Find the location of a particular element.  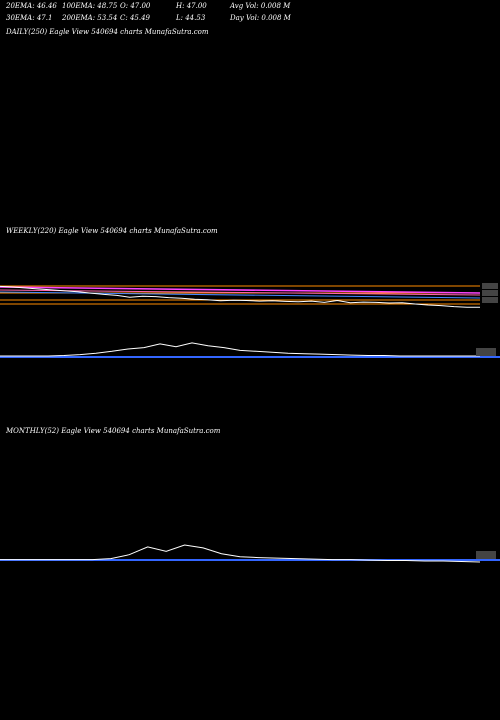

low-readout: L: 44.53 is located at coordinates (191, 18).